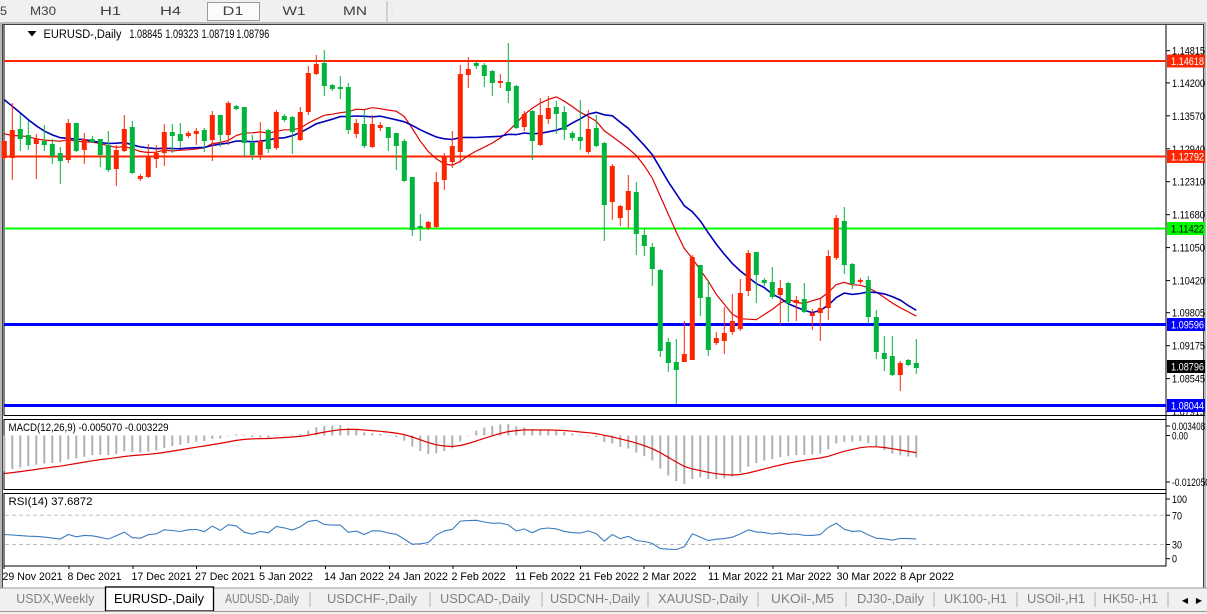  What do you see at coordinates (609, 577) in the screenshot?
I see `svg-text: 21 Feb 2022` at bounding box center [609, 577].